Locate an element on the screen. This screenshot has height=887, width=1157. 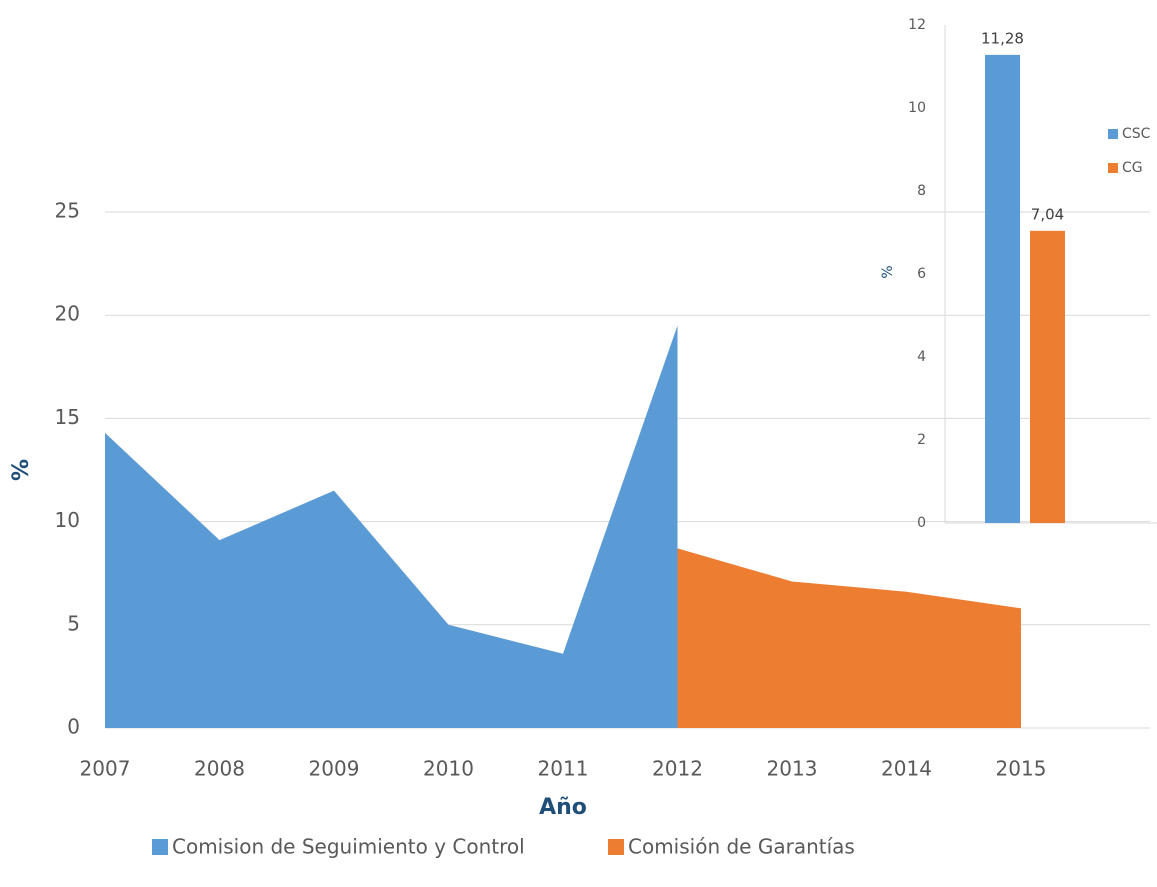
value-label: 7,04 is located at coordinates (1047, 214).